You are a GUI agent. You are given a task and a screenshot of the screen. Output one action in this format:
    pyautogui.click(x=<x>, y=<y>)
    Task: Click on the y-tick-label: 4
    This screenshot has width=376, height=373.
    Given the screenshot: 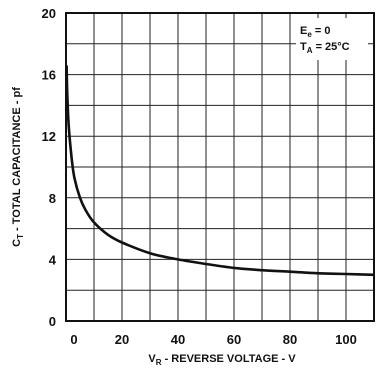 What is the action you would take?
    pyautogui.click(x=53, y=259)
    